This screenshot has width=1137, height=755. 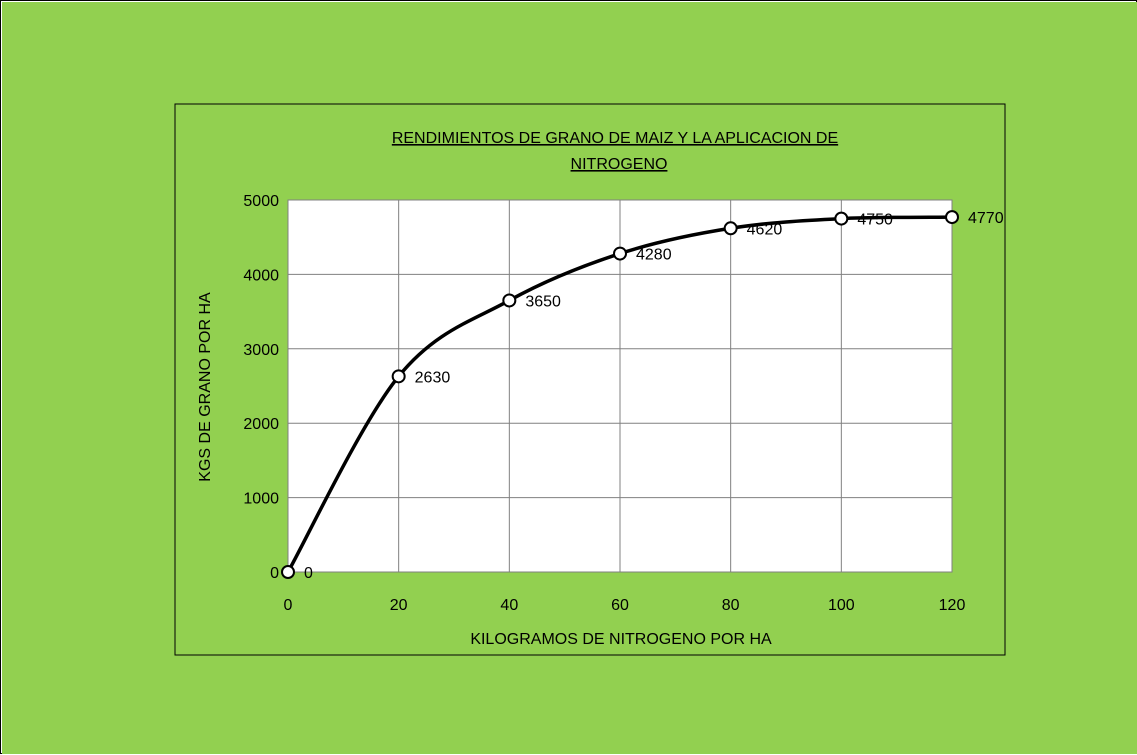 What do you see at coordinates (261, 499) in the screenshot?
I see `y-tick-label: 1000` at bounding box center [261, 499].